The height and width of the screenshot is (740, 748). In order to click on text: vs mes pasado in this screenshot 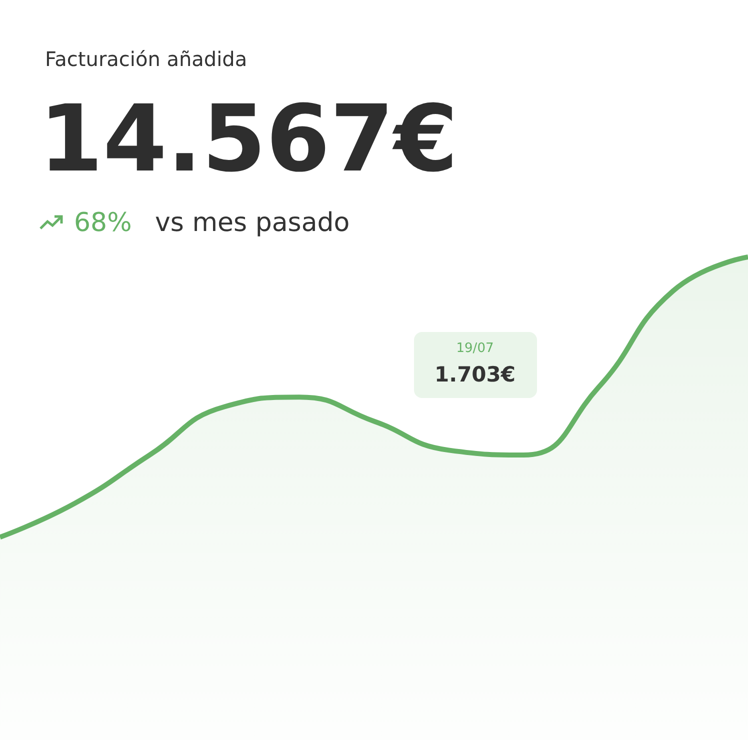, I will do `click(252, 223)`.